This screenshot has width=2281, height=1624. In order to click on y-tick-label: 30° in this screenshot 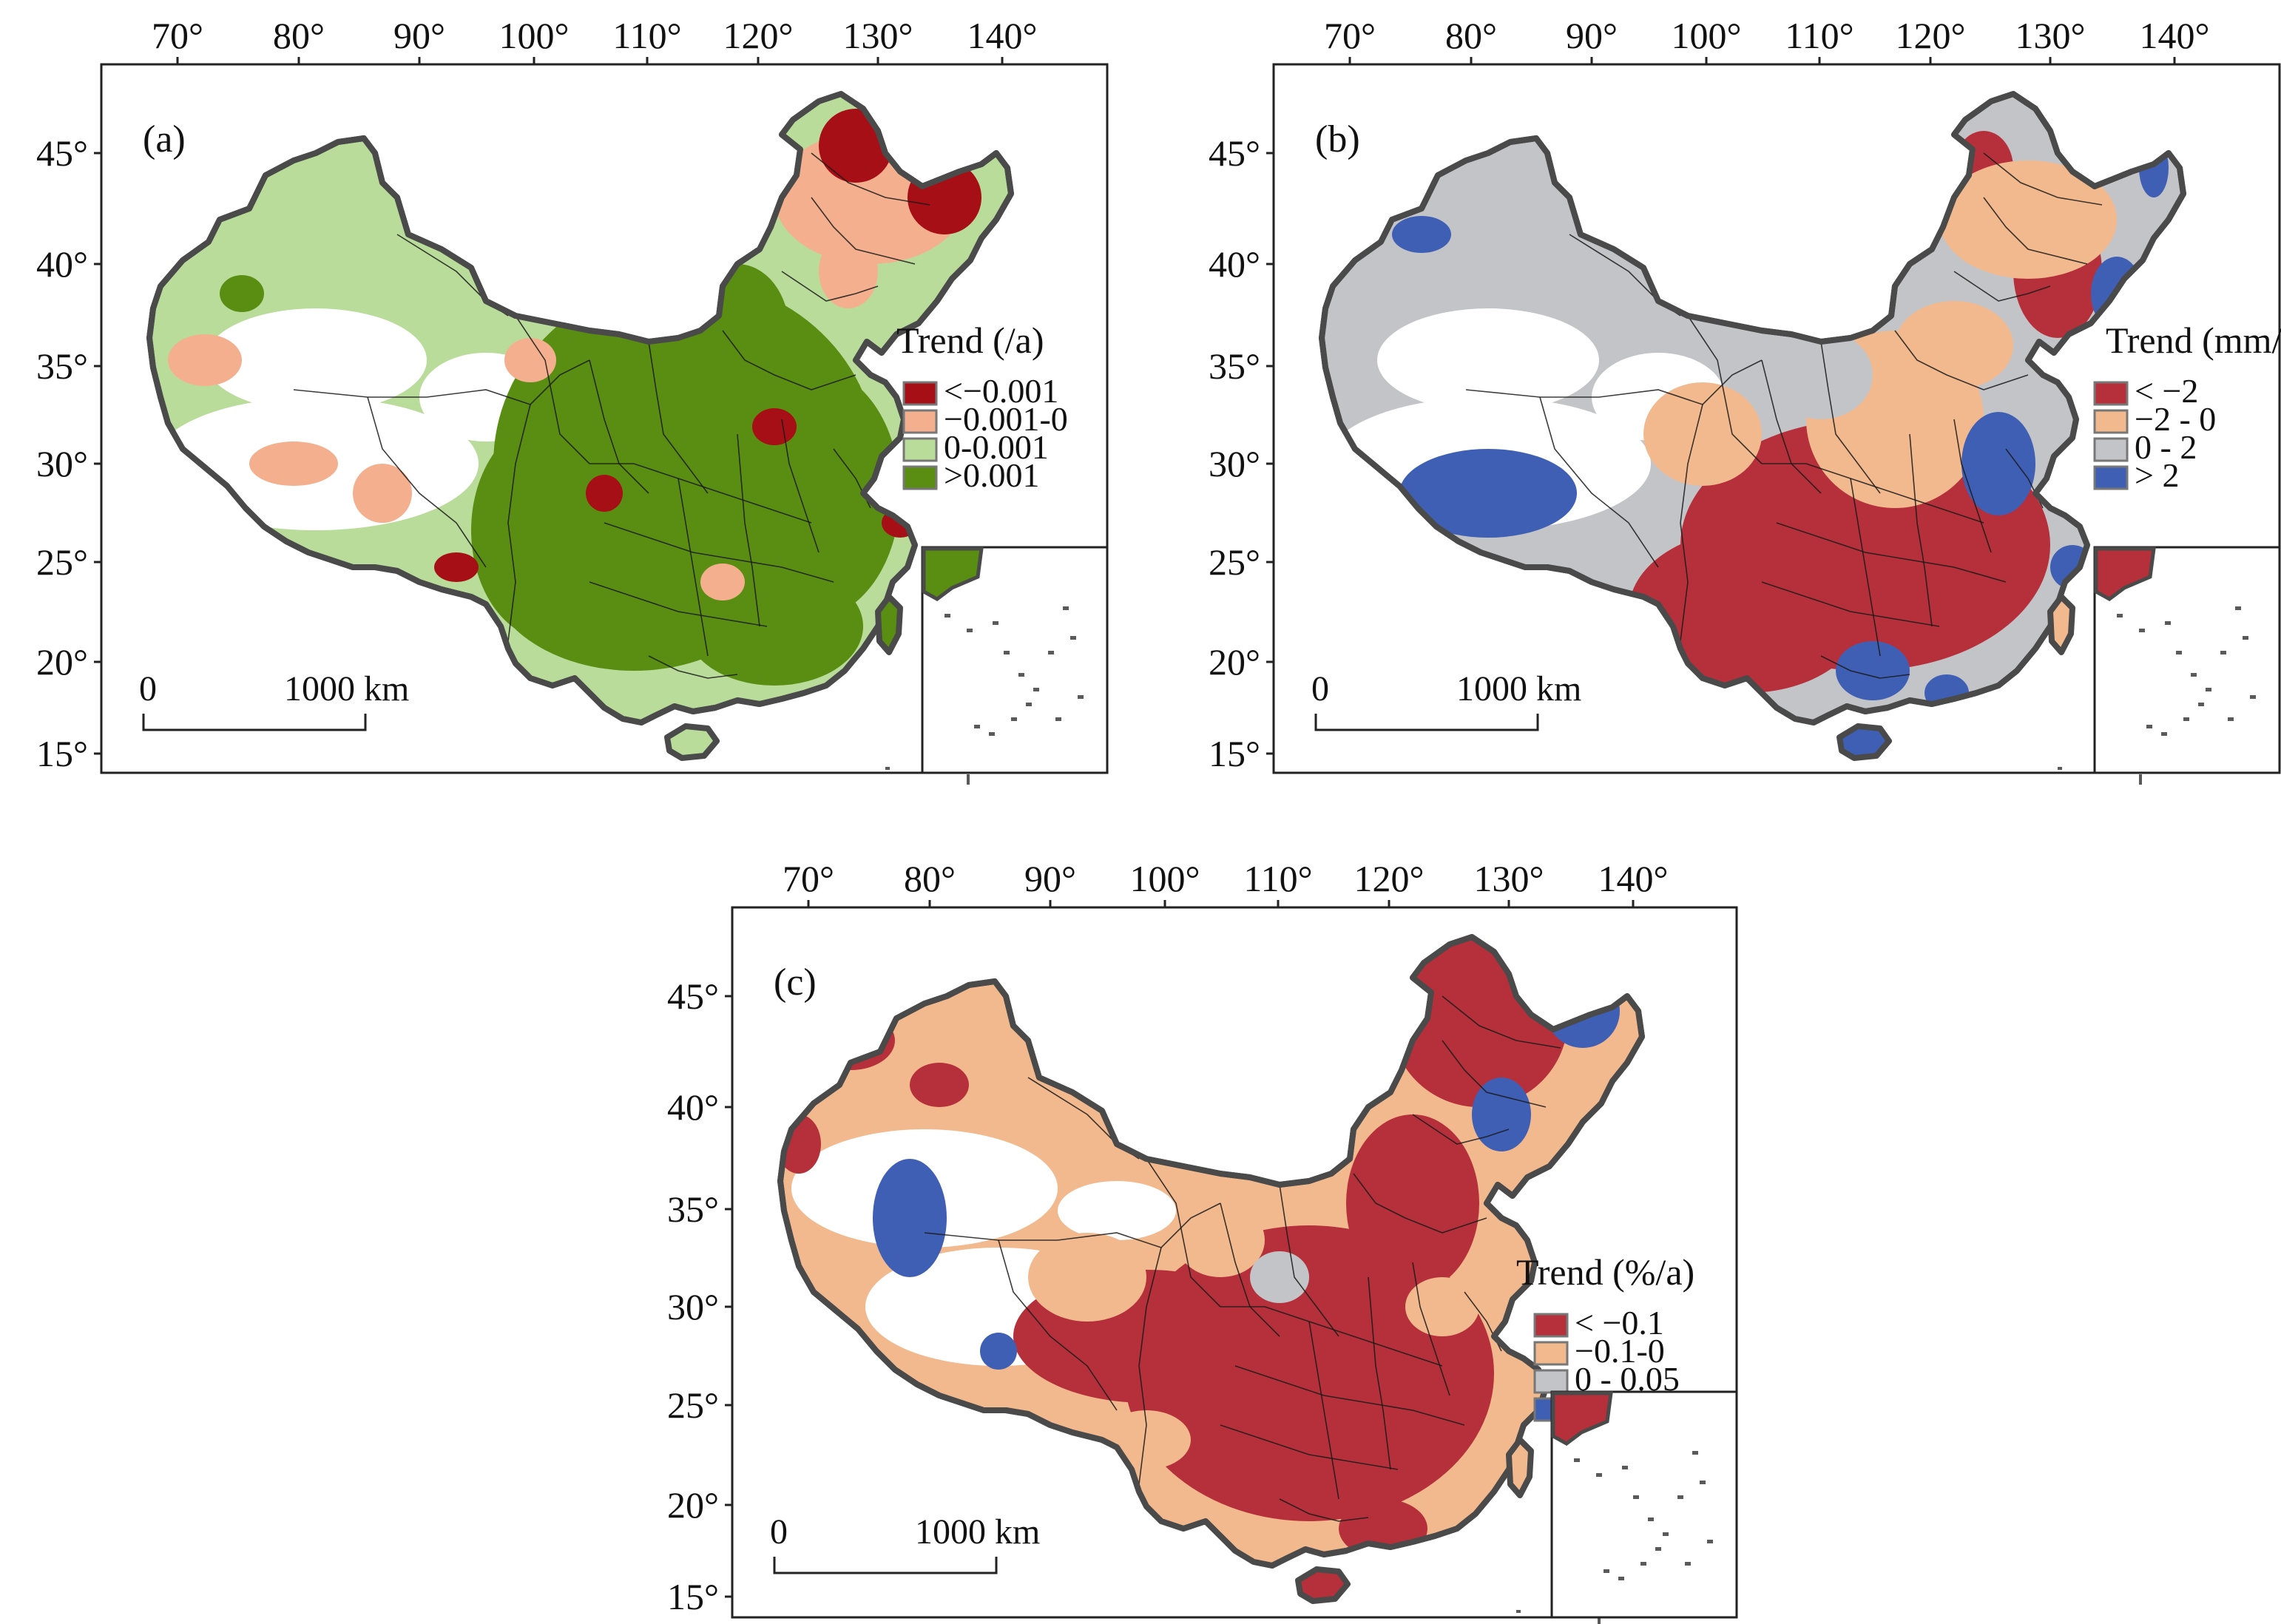, I will do `click(1234, 463)`.